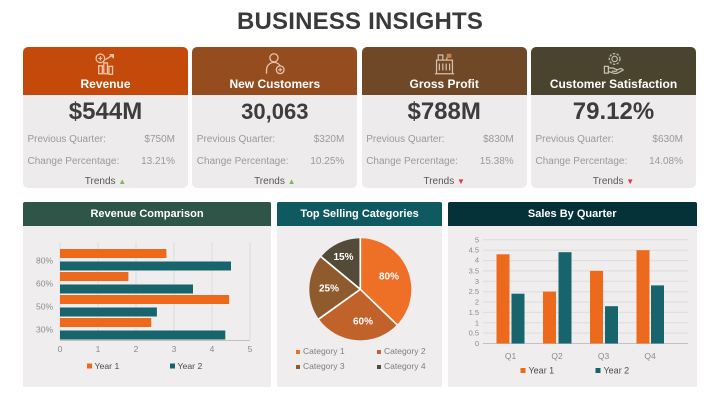 The width and height of the screenshot is (720, 404). Describe the element at coordinates (650, 356) in the screenshot. I see `svg-text: Q4` at that location.